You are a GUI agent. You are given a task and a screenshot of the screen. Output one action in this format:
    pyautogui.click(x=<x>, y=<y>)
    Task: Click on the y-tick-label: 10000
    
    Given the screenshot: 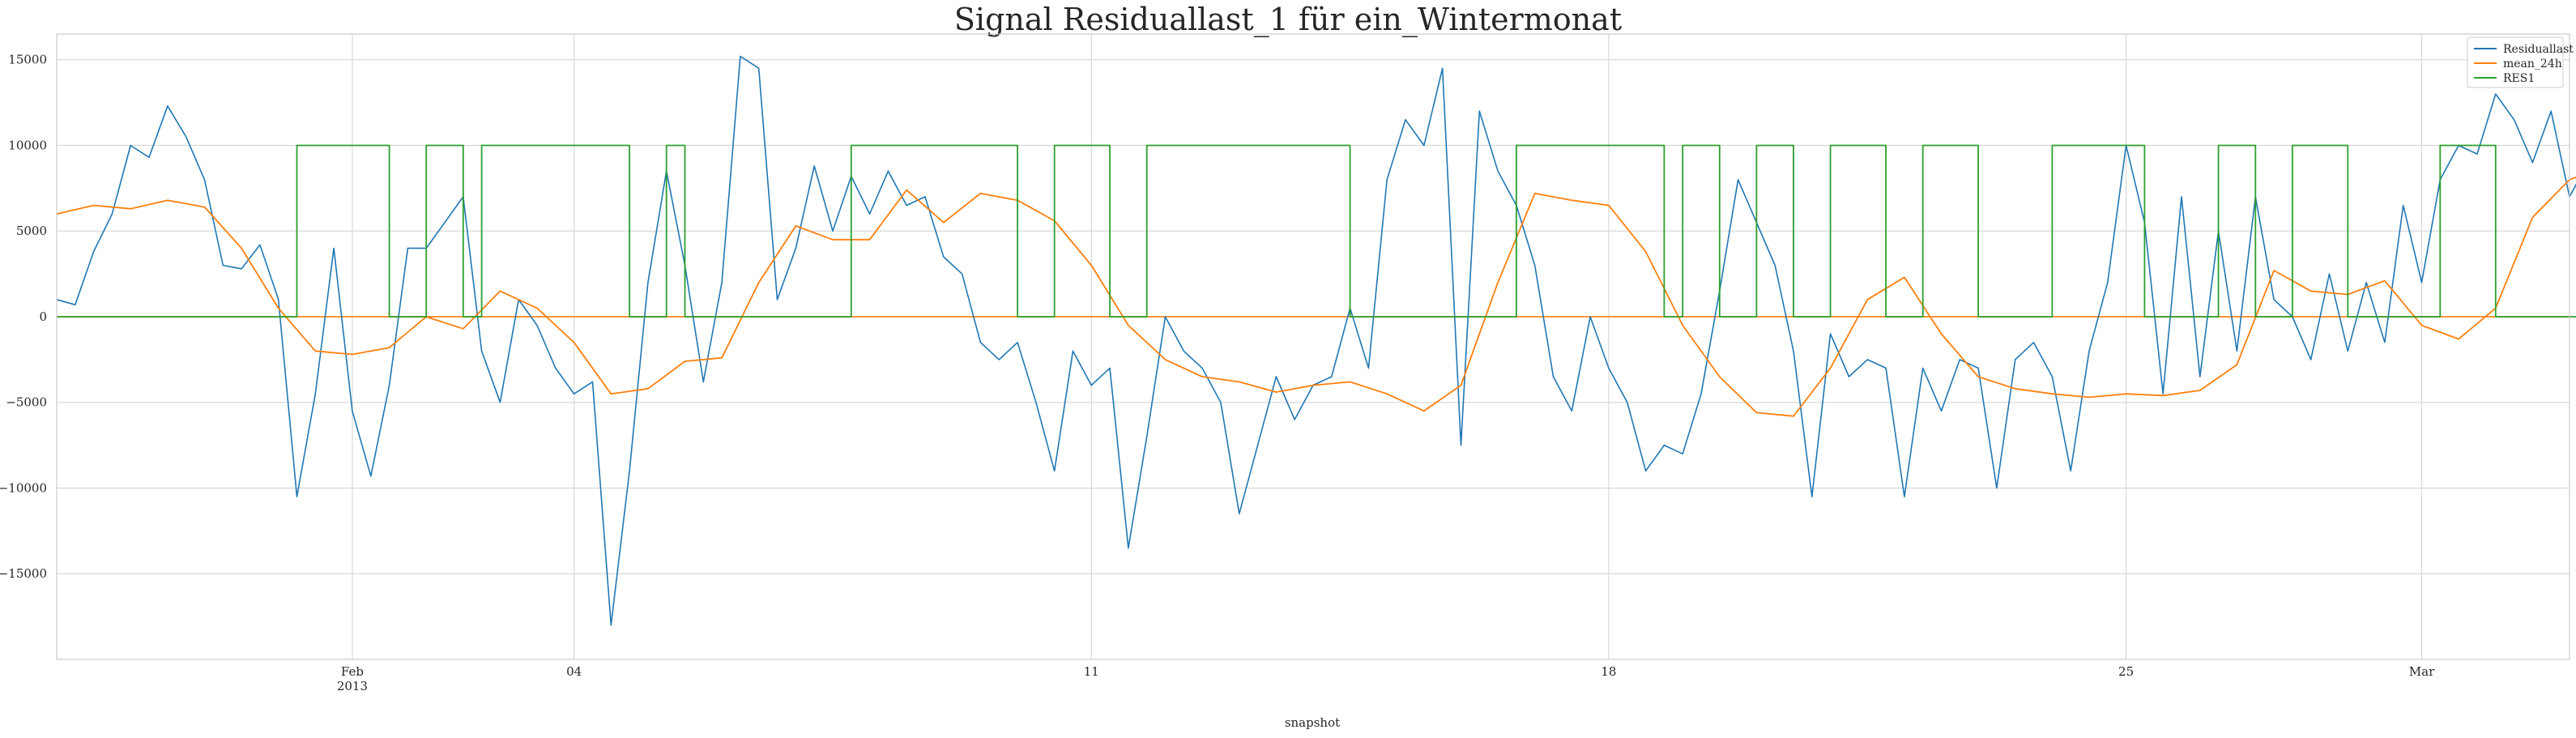 What is the action you would take?
    pyautogui.click(x=28, y=145)
    